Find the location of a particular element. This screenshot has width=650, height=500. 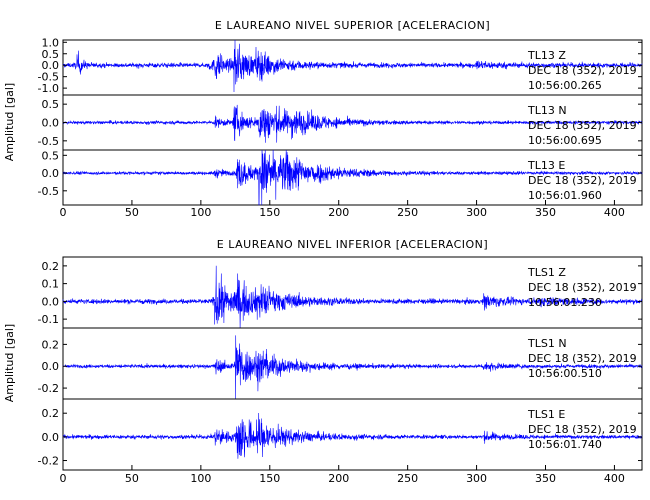

chart-title: E LAUREANO NIVEL SUPERIOR [ACELERACION] is located at coordinates (352, 25).